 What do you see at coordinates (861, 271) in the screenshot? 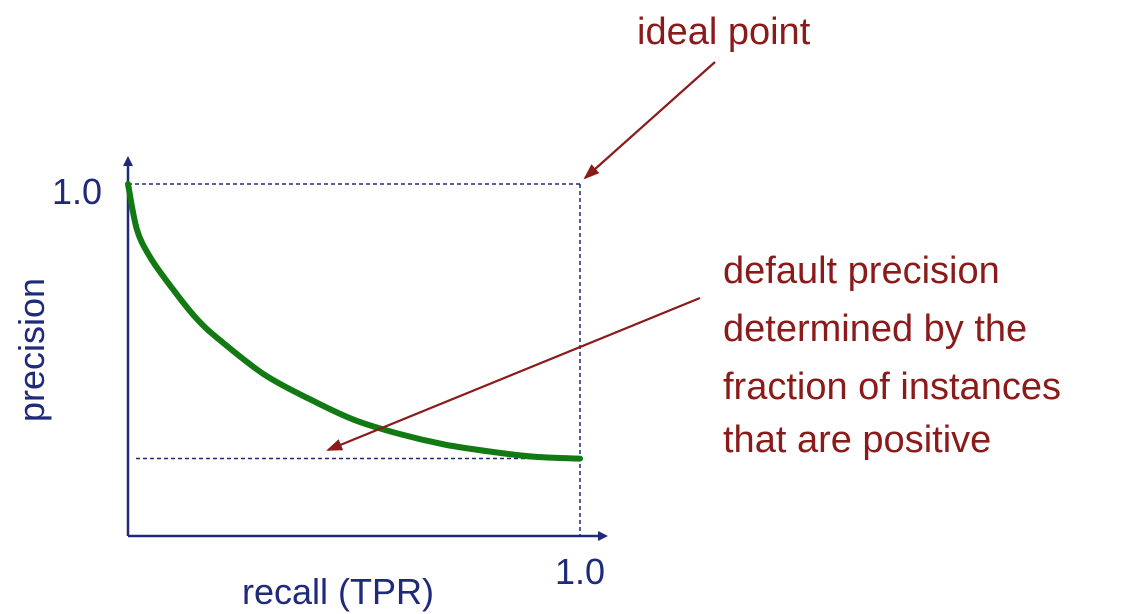
I see `default-precision-annotation-line: default precision` at bounding box center [861, 271].